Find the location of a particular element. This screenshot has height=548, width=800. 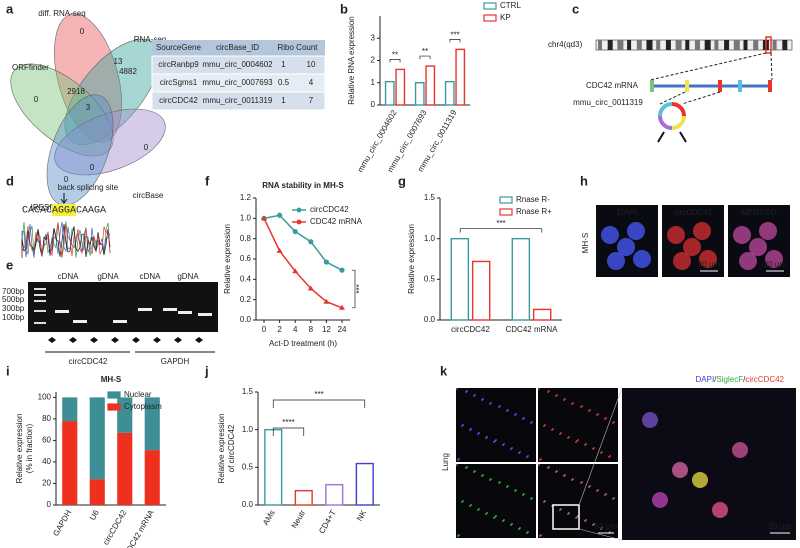

point is located at coordinates (342, 307).